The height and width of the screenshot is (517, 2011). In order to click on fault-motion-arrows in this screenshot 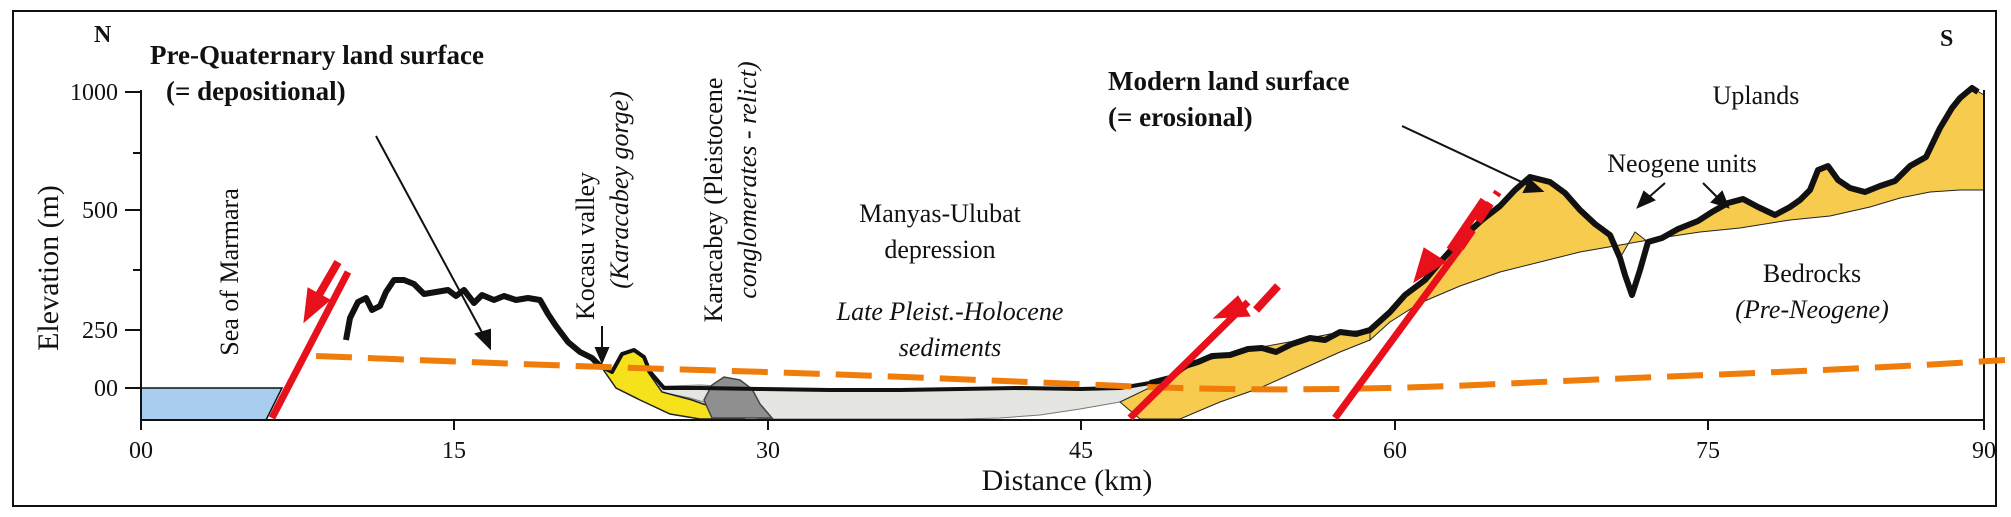, I will do `click(895, 260)`.